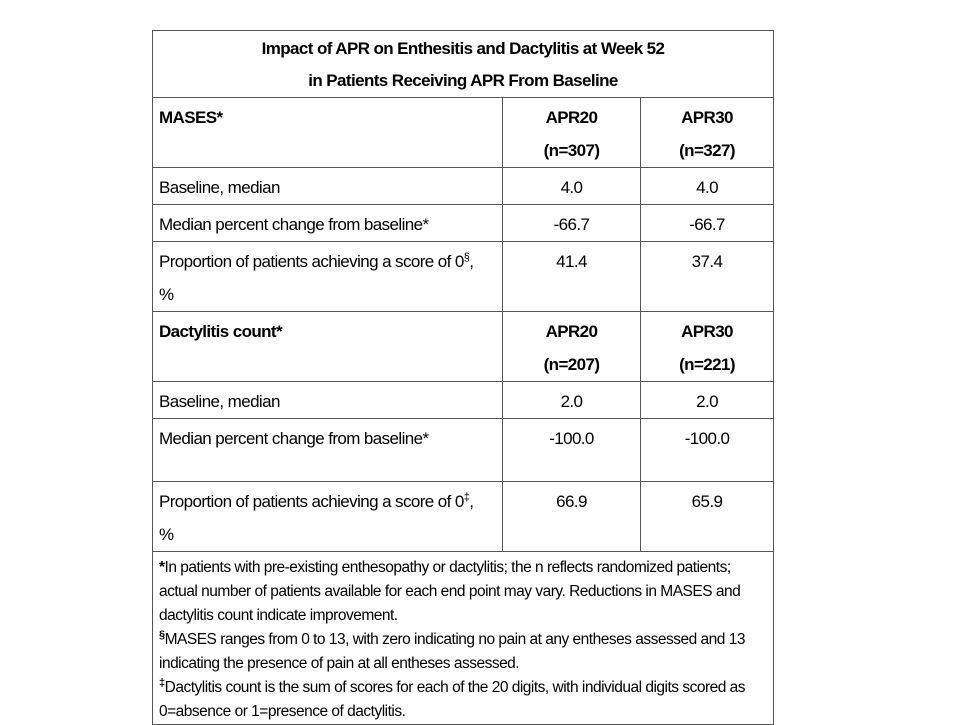  I want to click on row-label-sup: ‡, so click(466, 497).